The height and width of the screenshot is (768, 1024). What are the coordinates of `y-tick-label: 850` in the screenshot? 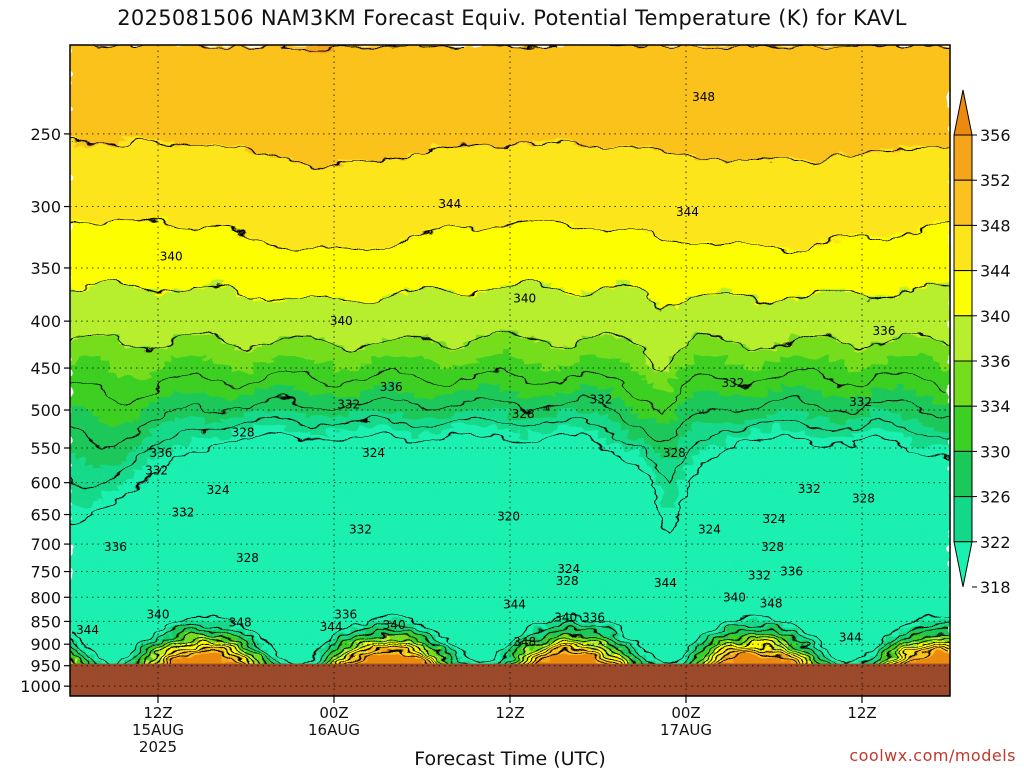 It's located at (45, 621).